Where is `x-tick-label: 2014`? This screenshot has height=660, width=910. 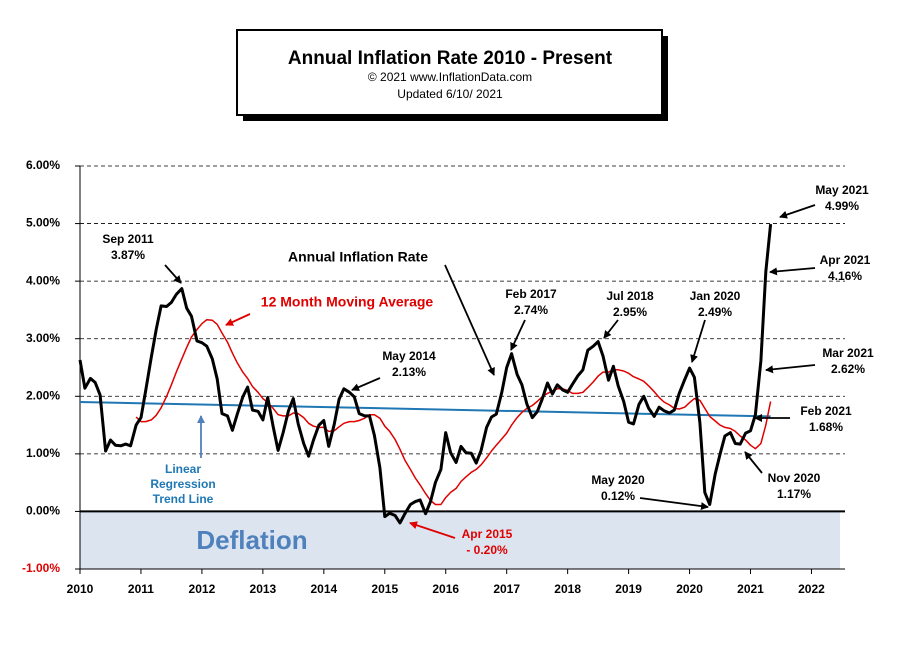
x-tick-label: 2014 is located at coordinates (323, 589).